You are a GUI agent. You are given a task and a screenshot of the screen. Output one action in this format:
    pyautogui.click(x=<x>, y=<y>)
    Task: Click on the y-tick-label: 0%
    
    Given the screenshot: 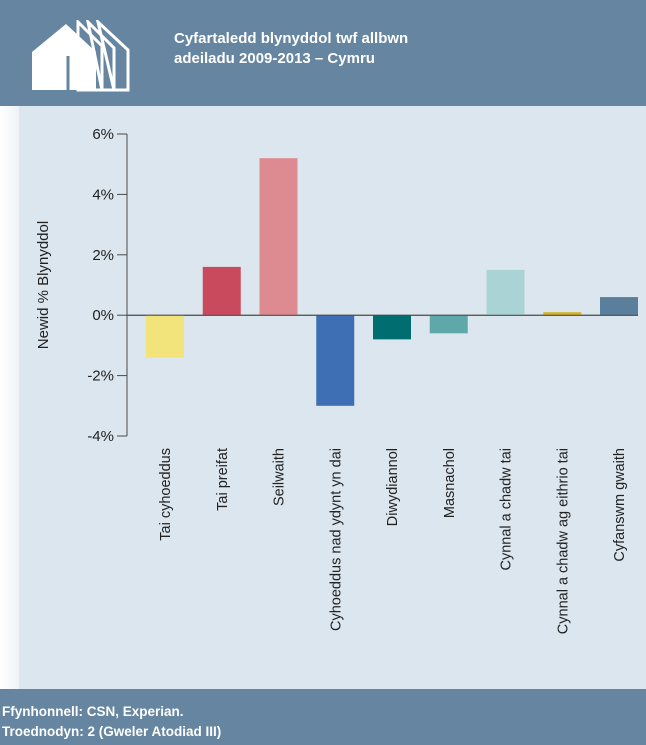 What is the action you would take?
    pyautogui.click(x=103, y=315)
    